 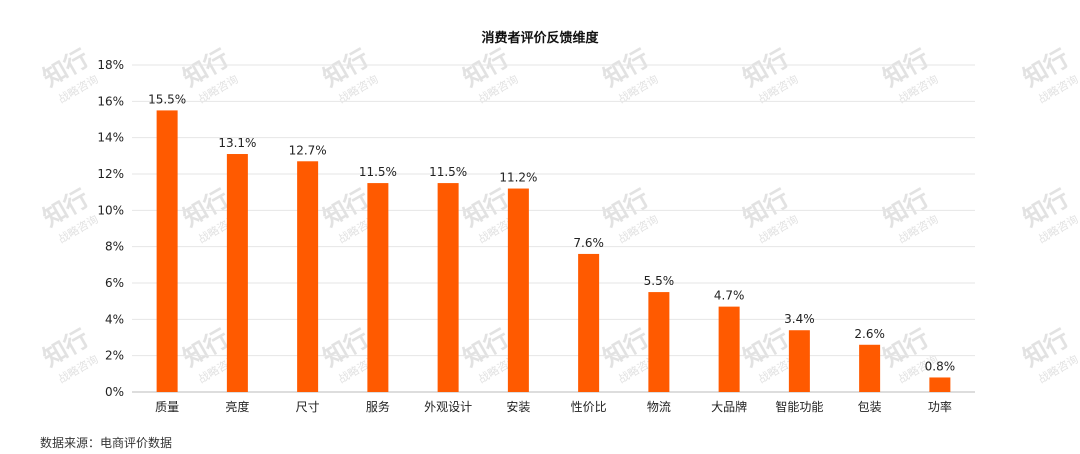 What do you see at coordinates (106, 443) in the screenshot?
I see `source-note: 数据来源：电商评价数据` at bounding box center [106, 443].